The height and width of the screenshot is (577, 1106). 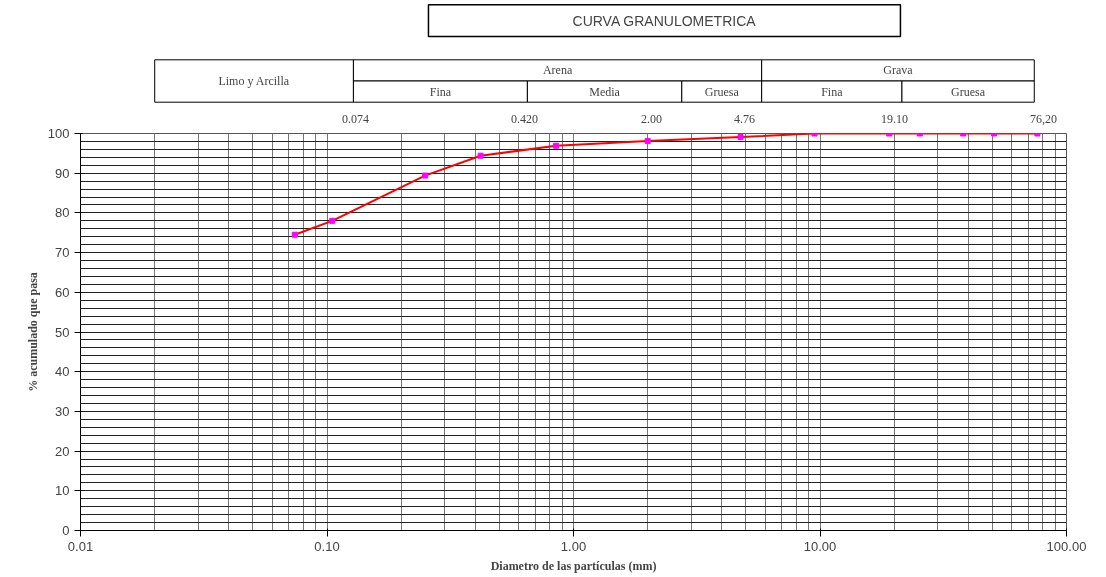 I want to click on text: Media, so click(x=605, y=91).